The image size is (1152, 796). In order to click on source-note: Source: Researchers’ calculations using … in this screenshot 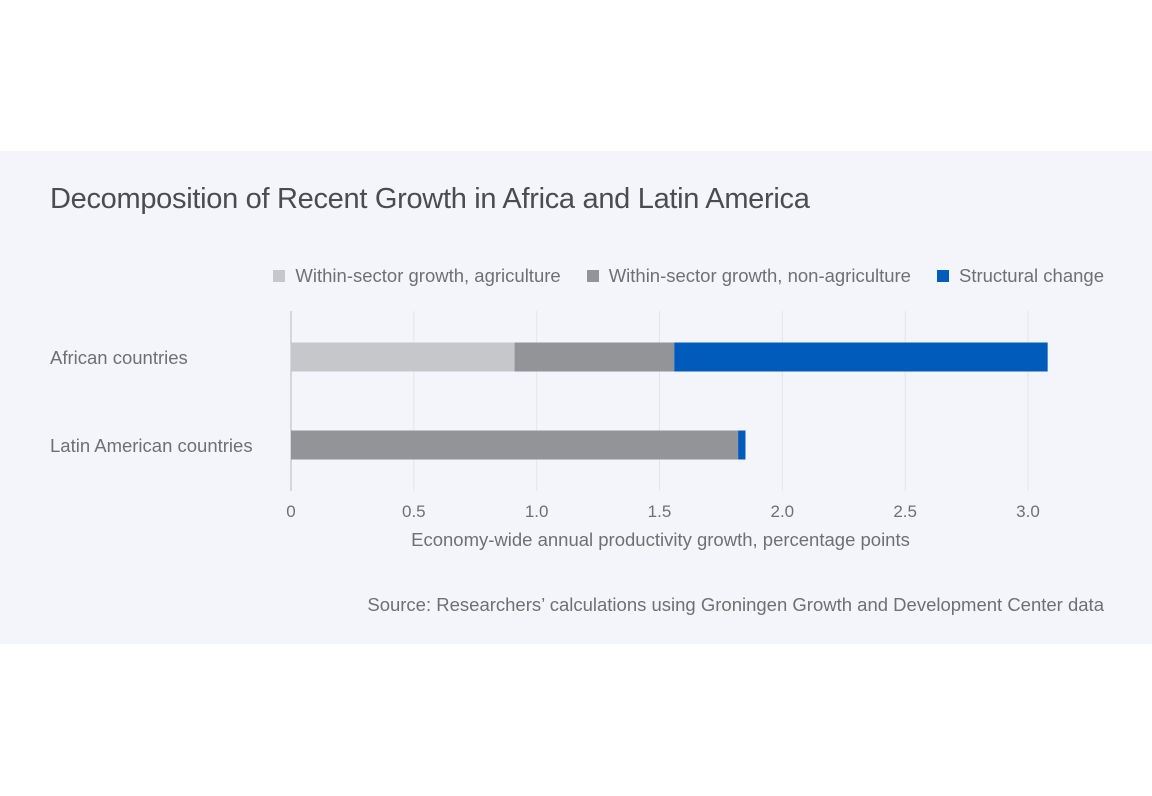, I will do `click(735, 604)`.